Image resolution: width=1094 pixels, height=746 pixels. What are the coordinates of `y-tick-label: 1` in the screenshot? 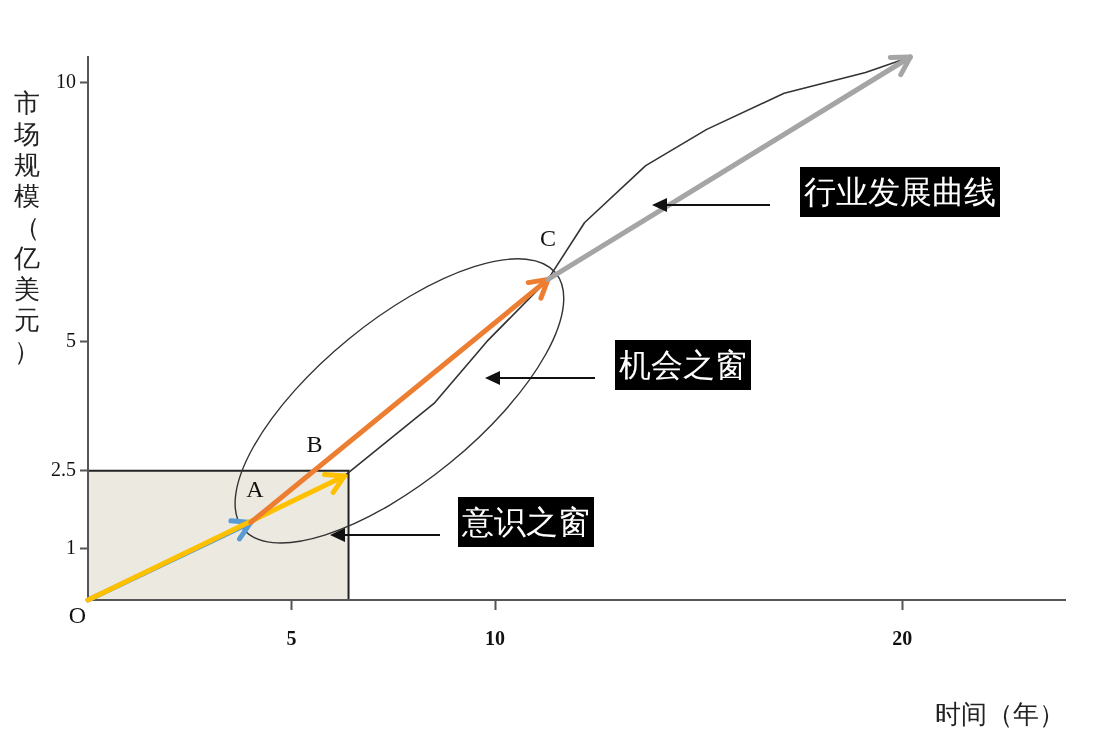 It's located at (71, 546).